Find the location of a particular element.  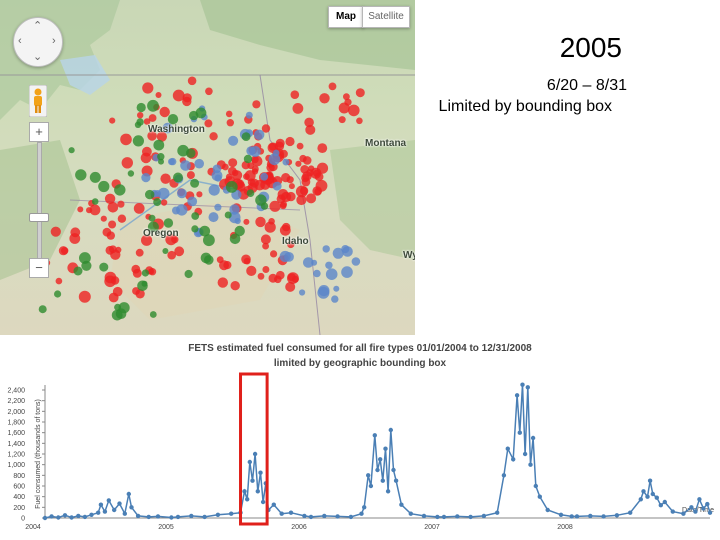

pan-down-icon: ⌄ is located at coordinates (38, 57).